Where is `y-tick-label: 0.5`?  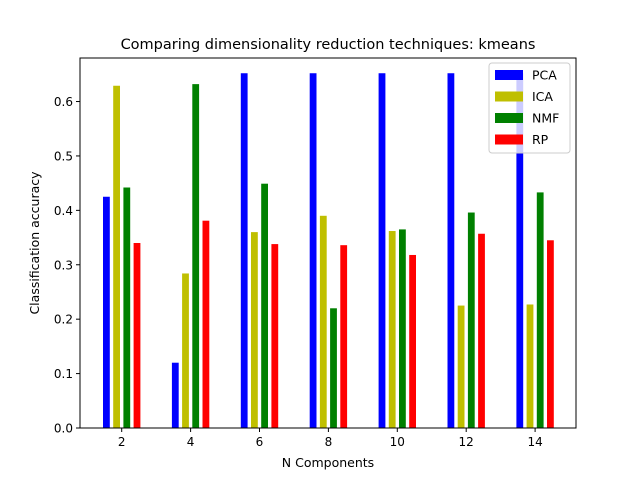 y-tick-label: 0.5 is located at coordinates (63, 156).